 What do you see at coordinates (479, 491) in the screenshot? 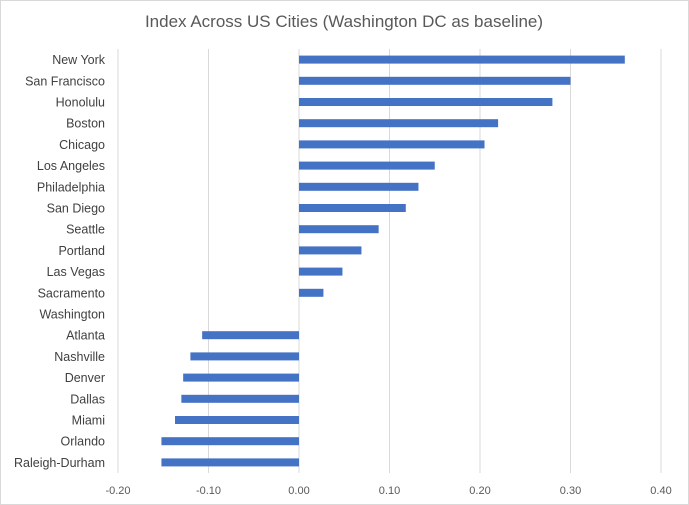
I see `x-tick-label: 0.20` at bounding box center [479, 491].